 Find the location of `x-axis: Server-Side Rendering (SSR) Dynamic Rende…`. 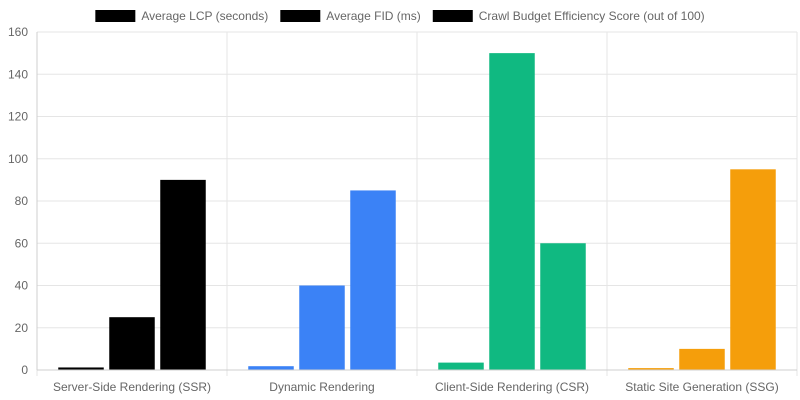

x-axis: Server-Side Rendering (SSR) Dynamic Rende… is located at coordinates (417, 381).